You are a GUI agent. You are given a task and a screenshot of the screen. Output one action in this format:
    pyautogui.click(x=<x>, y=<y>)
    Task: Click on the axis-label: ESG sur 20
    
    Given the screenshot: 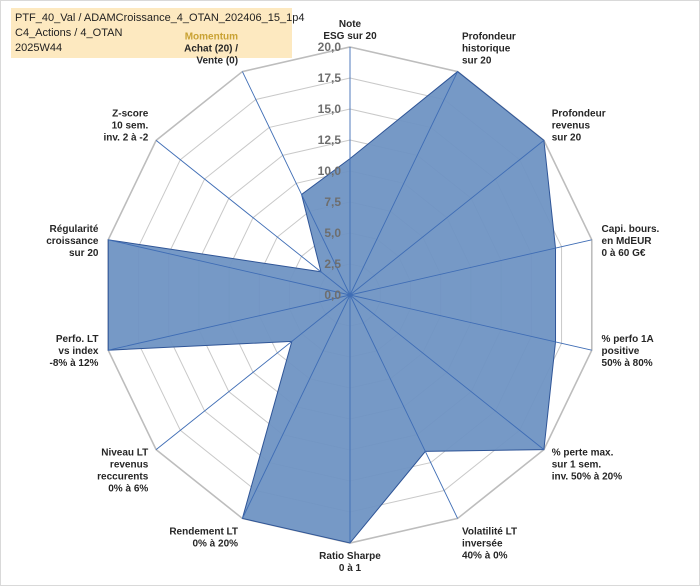 What is the action you would take?
    pyautogui.click(x=350, y=36)
    